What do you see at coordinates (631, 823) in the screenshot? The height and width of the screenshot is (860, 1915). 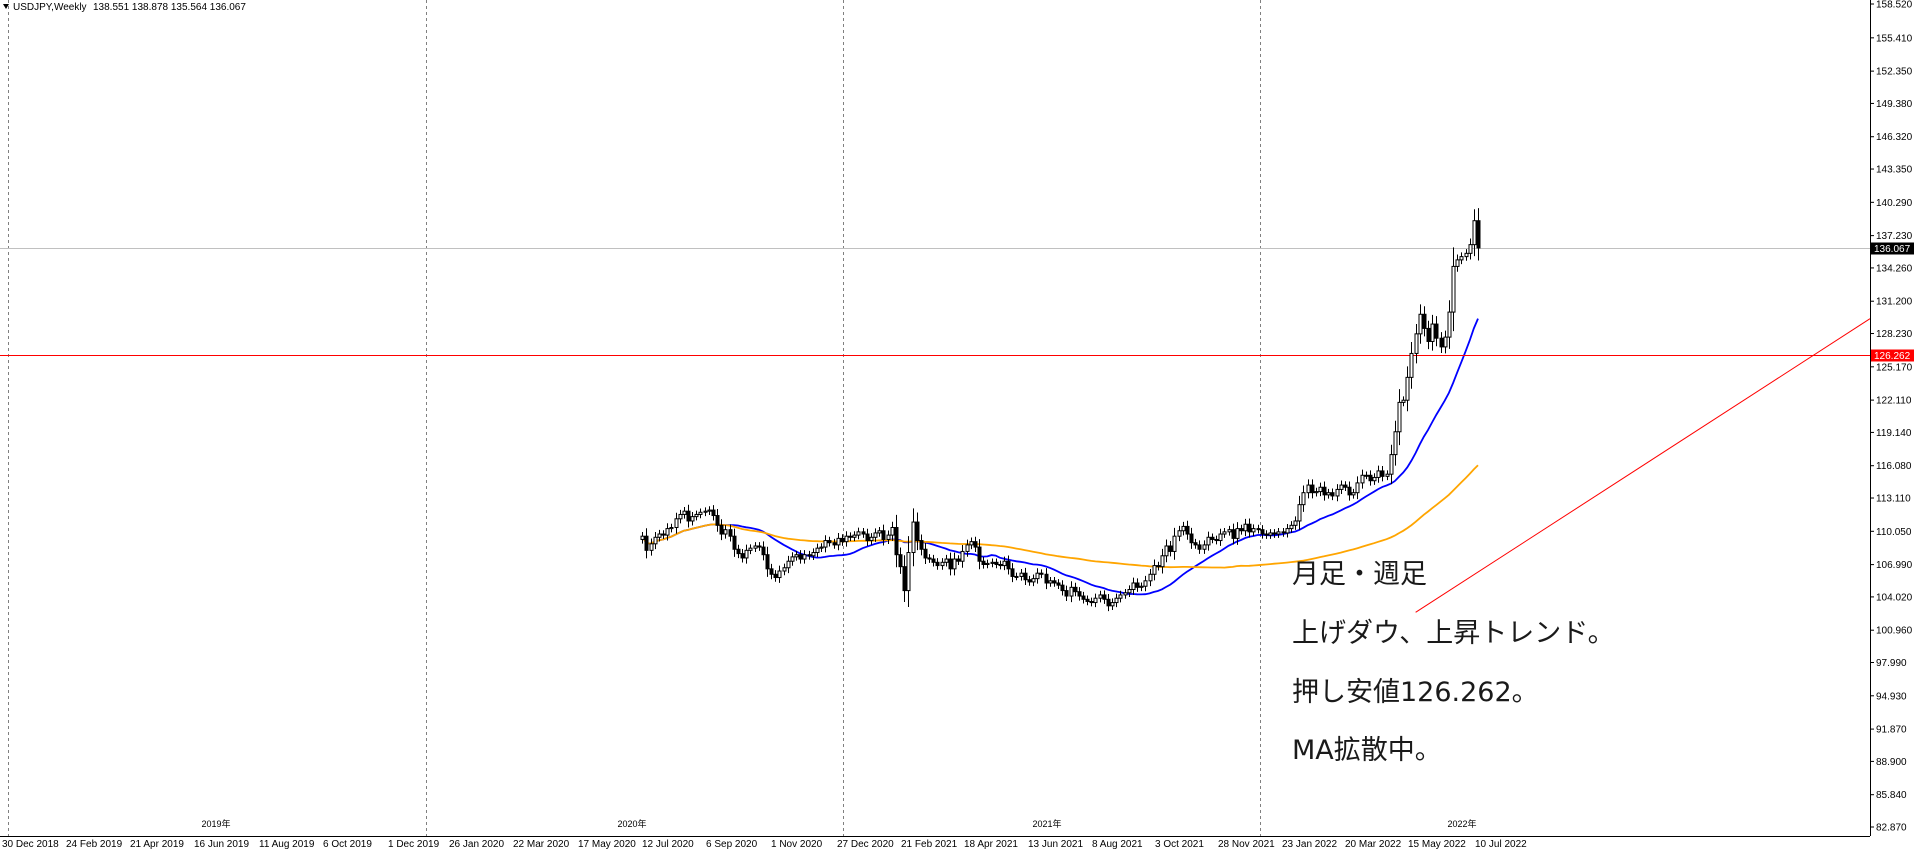 I see `year-label: 2020年` at bounding box center [631, 823].